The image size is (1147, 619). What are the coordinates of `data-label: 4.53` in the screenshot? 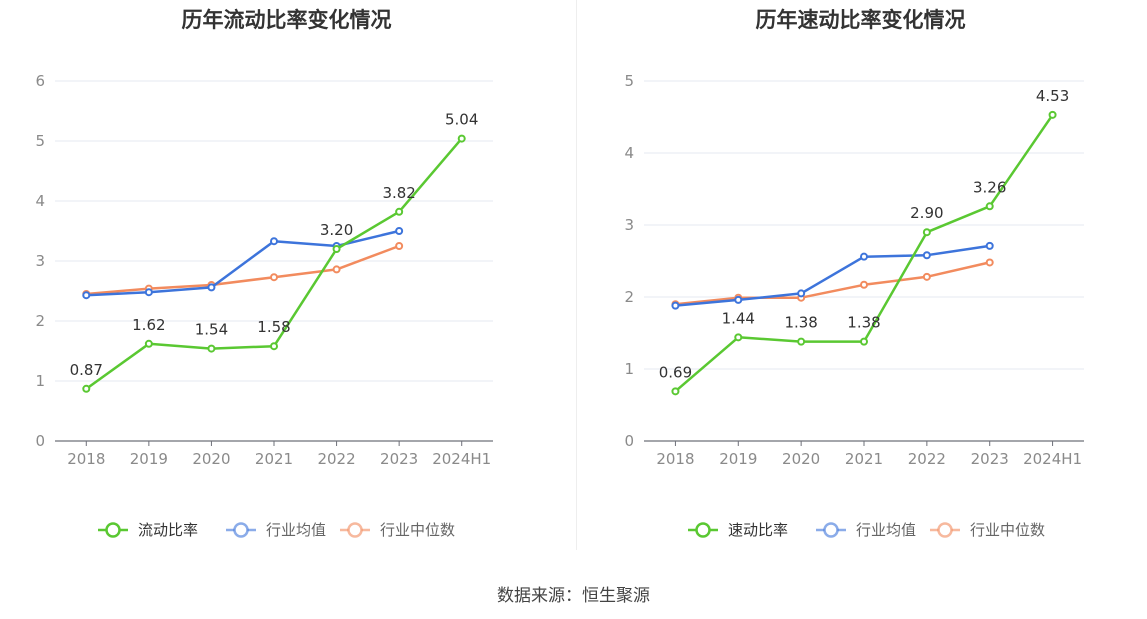 It's located at (1052, 96).